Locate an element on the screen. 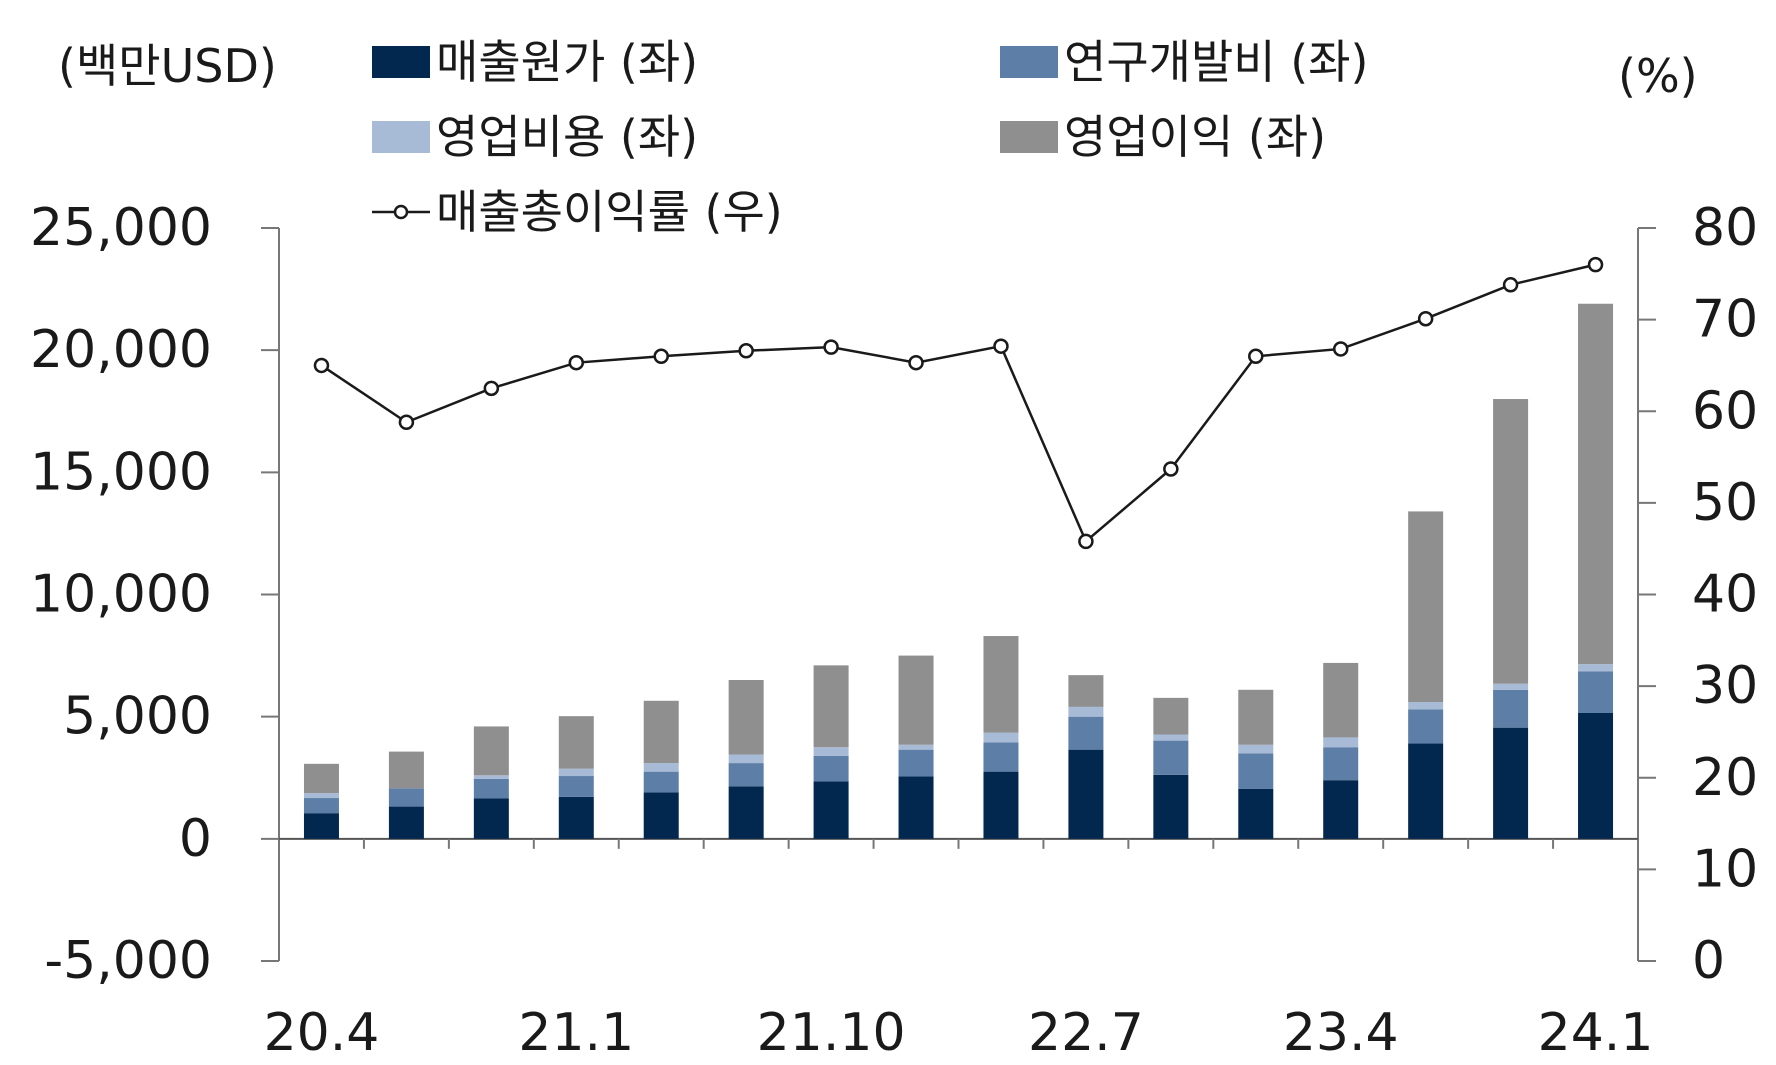 The image size is (1776, 1065). left-axis-tick-label: 25,000 is located at coordinates (121, 228).